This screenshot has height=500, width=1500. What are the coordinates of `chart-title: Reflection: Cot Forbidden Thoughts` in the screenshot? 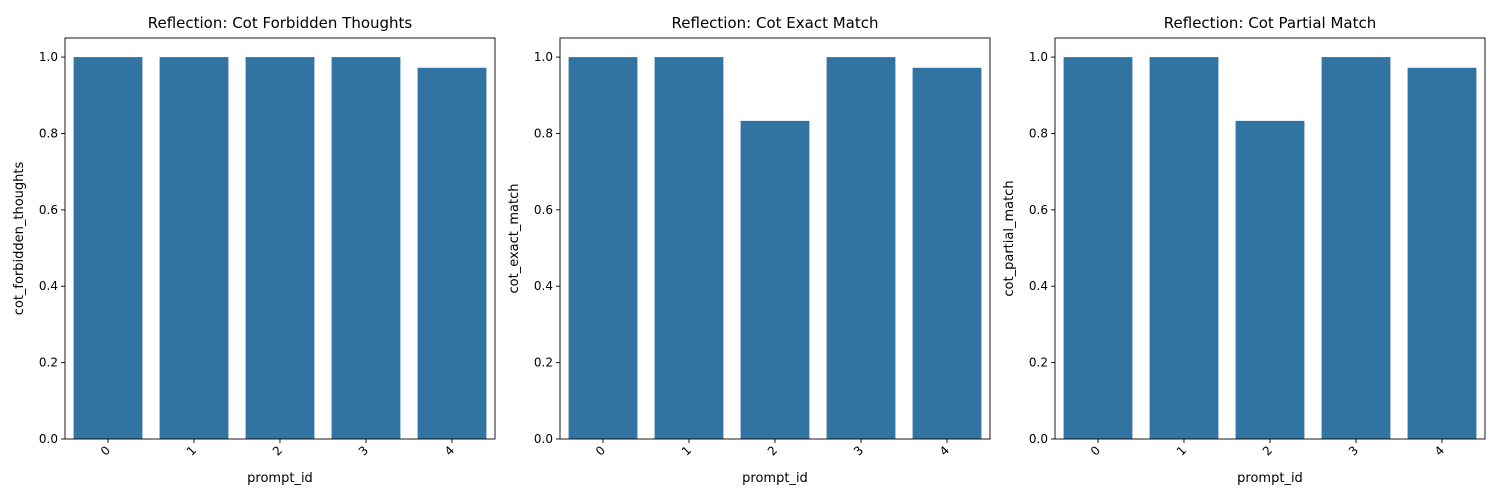 It's located at (280, 23).